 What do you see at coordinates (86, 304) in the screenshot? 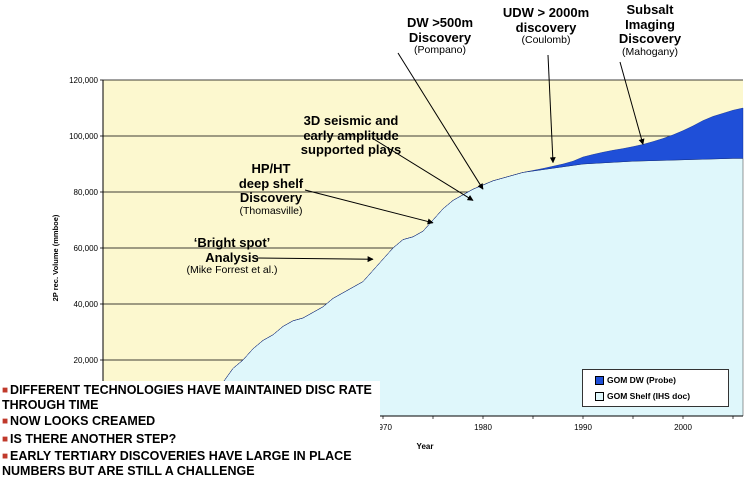
I see `y-tick-label: 40,000` at bounding box center [86, 304].